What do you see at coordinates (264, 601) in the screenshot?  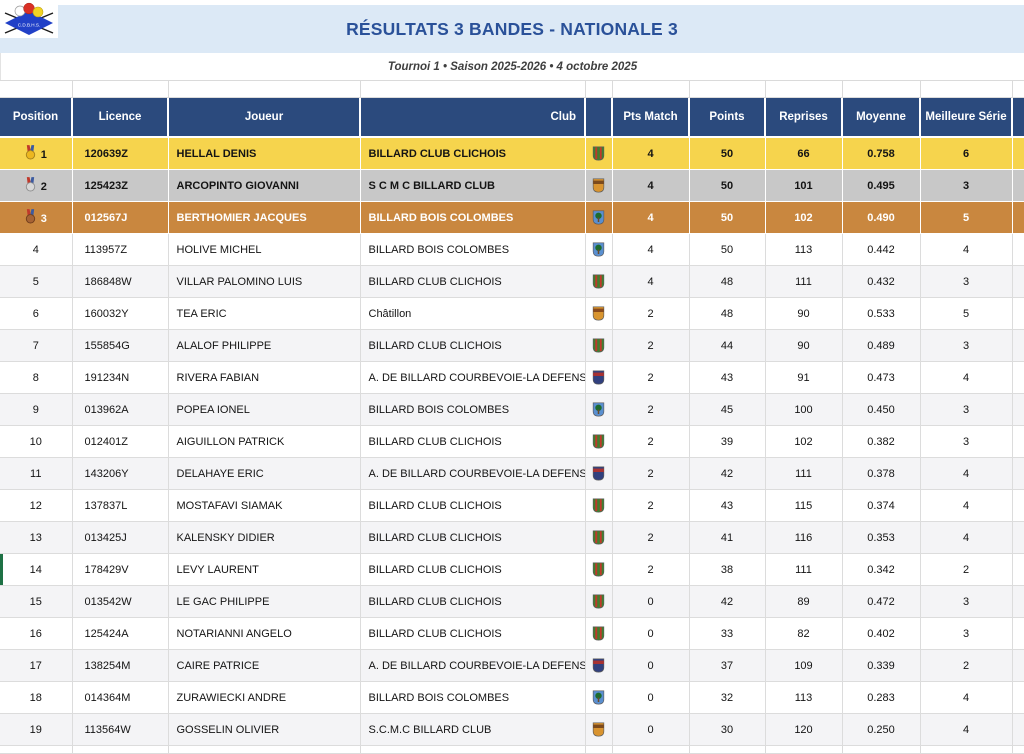 I see `cell-joueur: LE GAC PHILIPPE` at bounding box center [264, 601].